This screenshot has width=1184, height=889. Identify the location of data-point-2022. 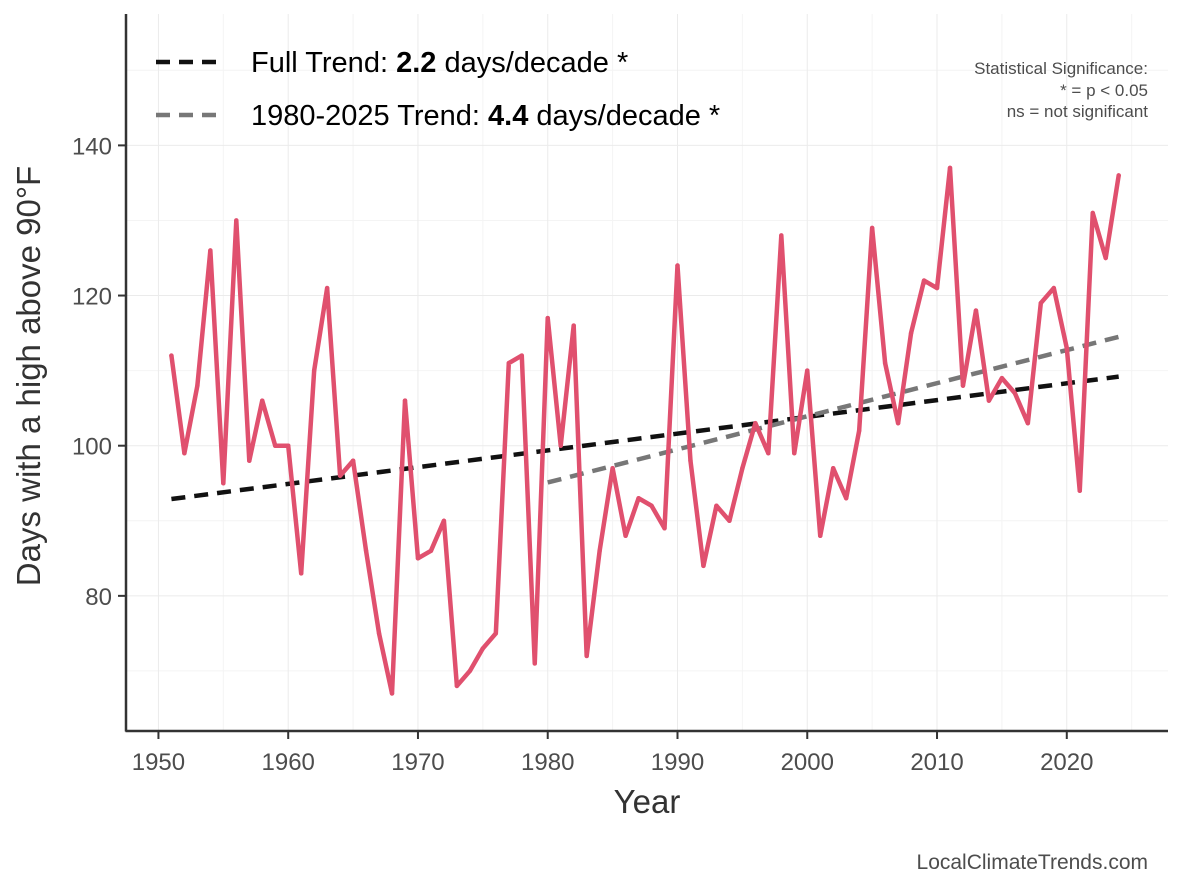
(1092, 213).